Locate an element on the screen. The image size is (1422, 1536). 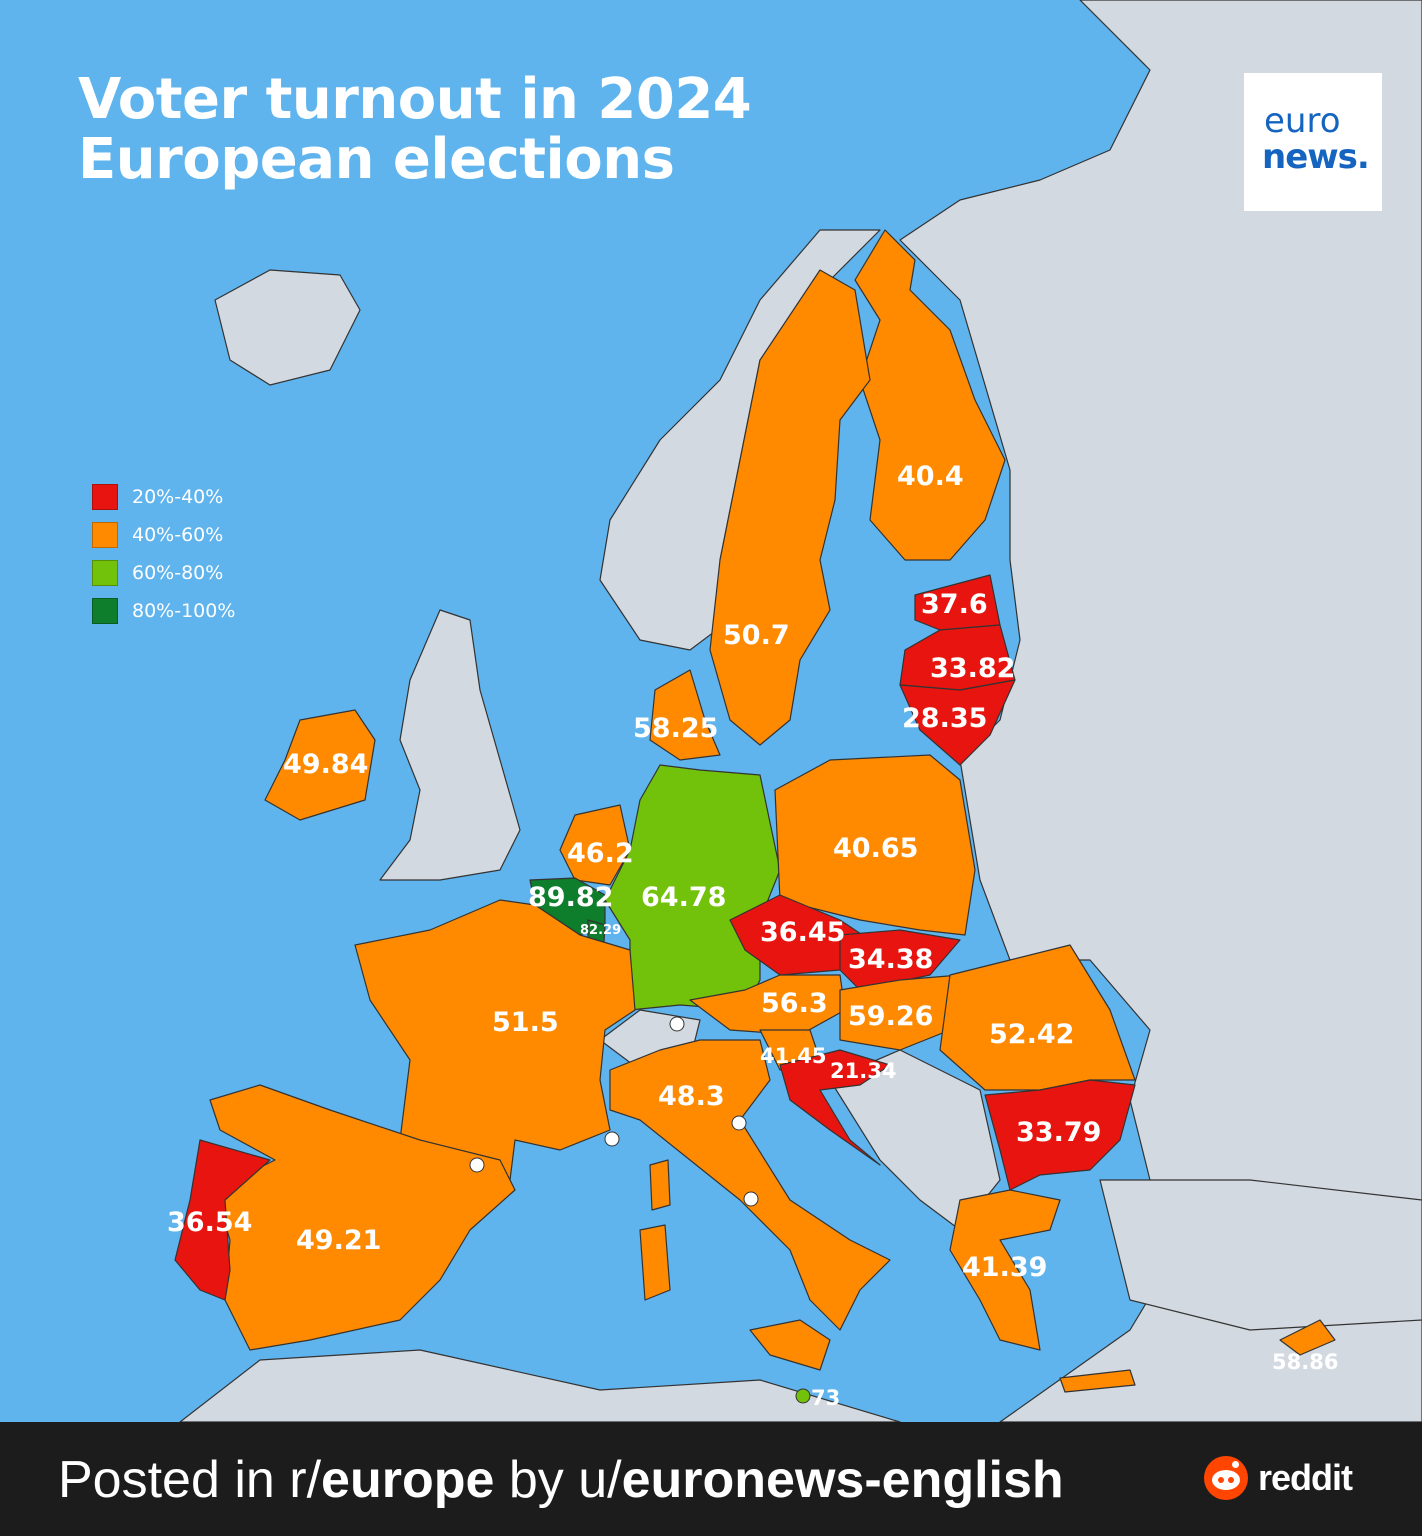
marker-vatican is located at coordinates (751, 1199).